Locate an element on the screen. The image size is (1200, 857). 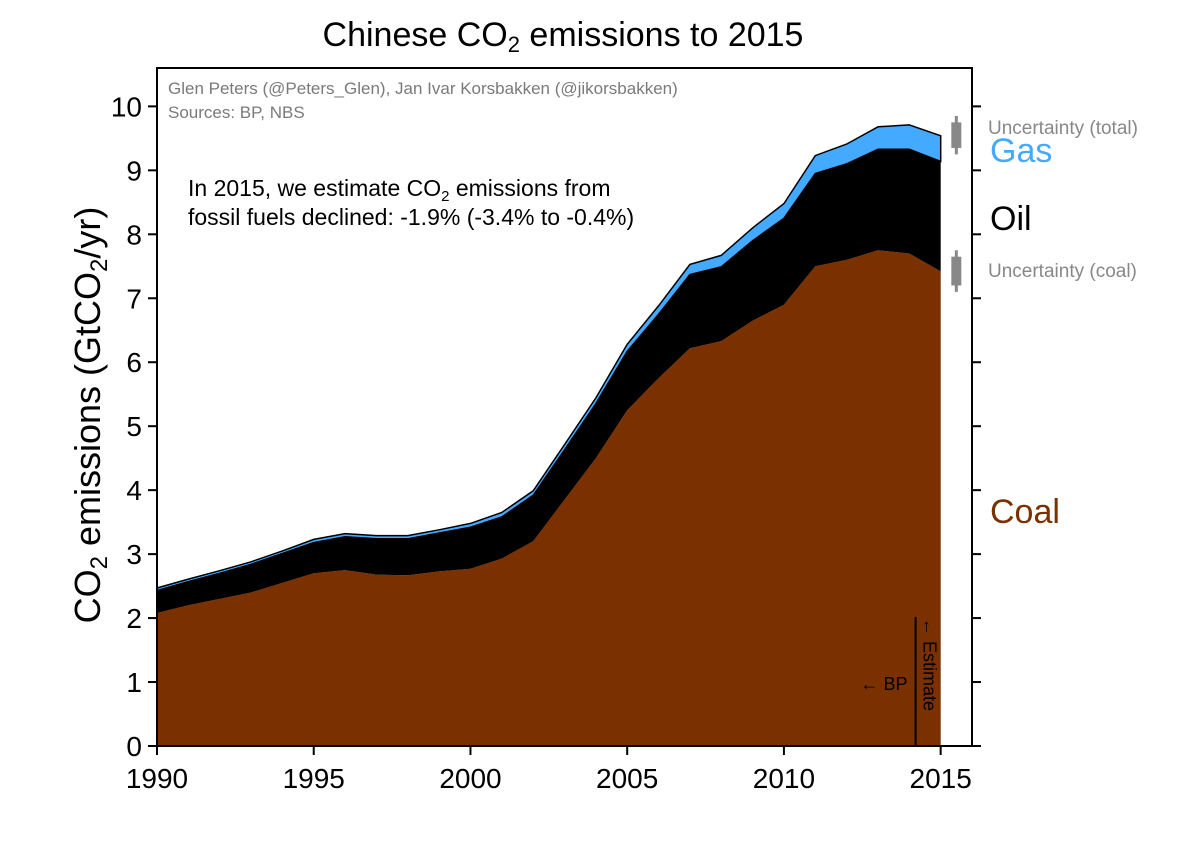
y-tick-label: 5 is located at coordinates (134, 426).